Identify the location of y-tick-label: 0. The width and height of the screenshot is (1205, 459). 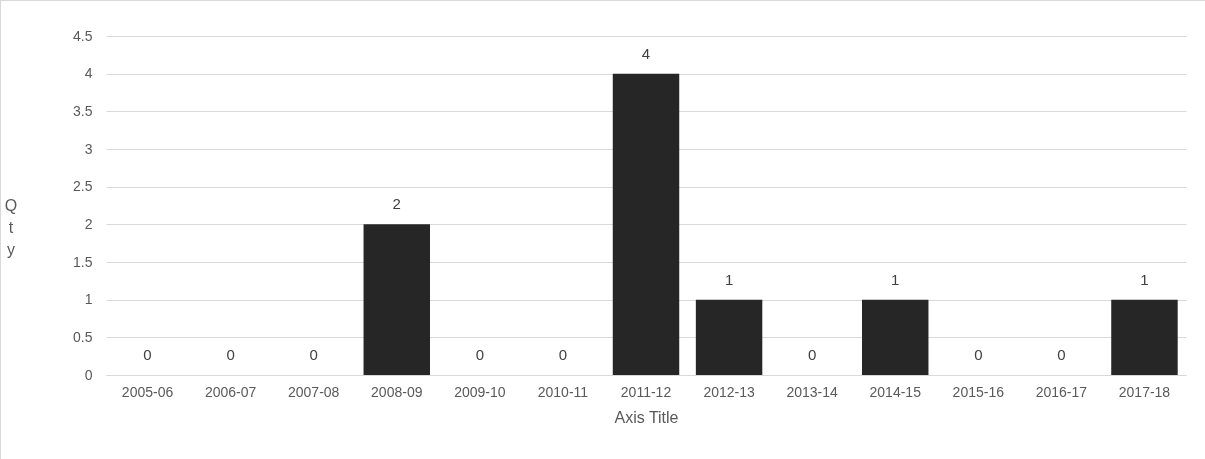
(88, 374).